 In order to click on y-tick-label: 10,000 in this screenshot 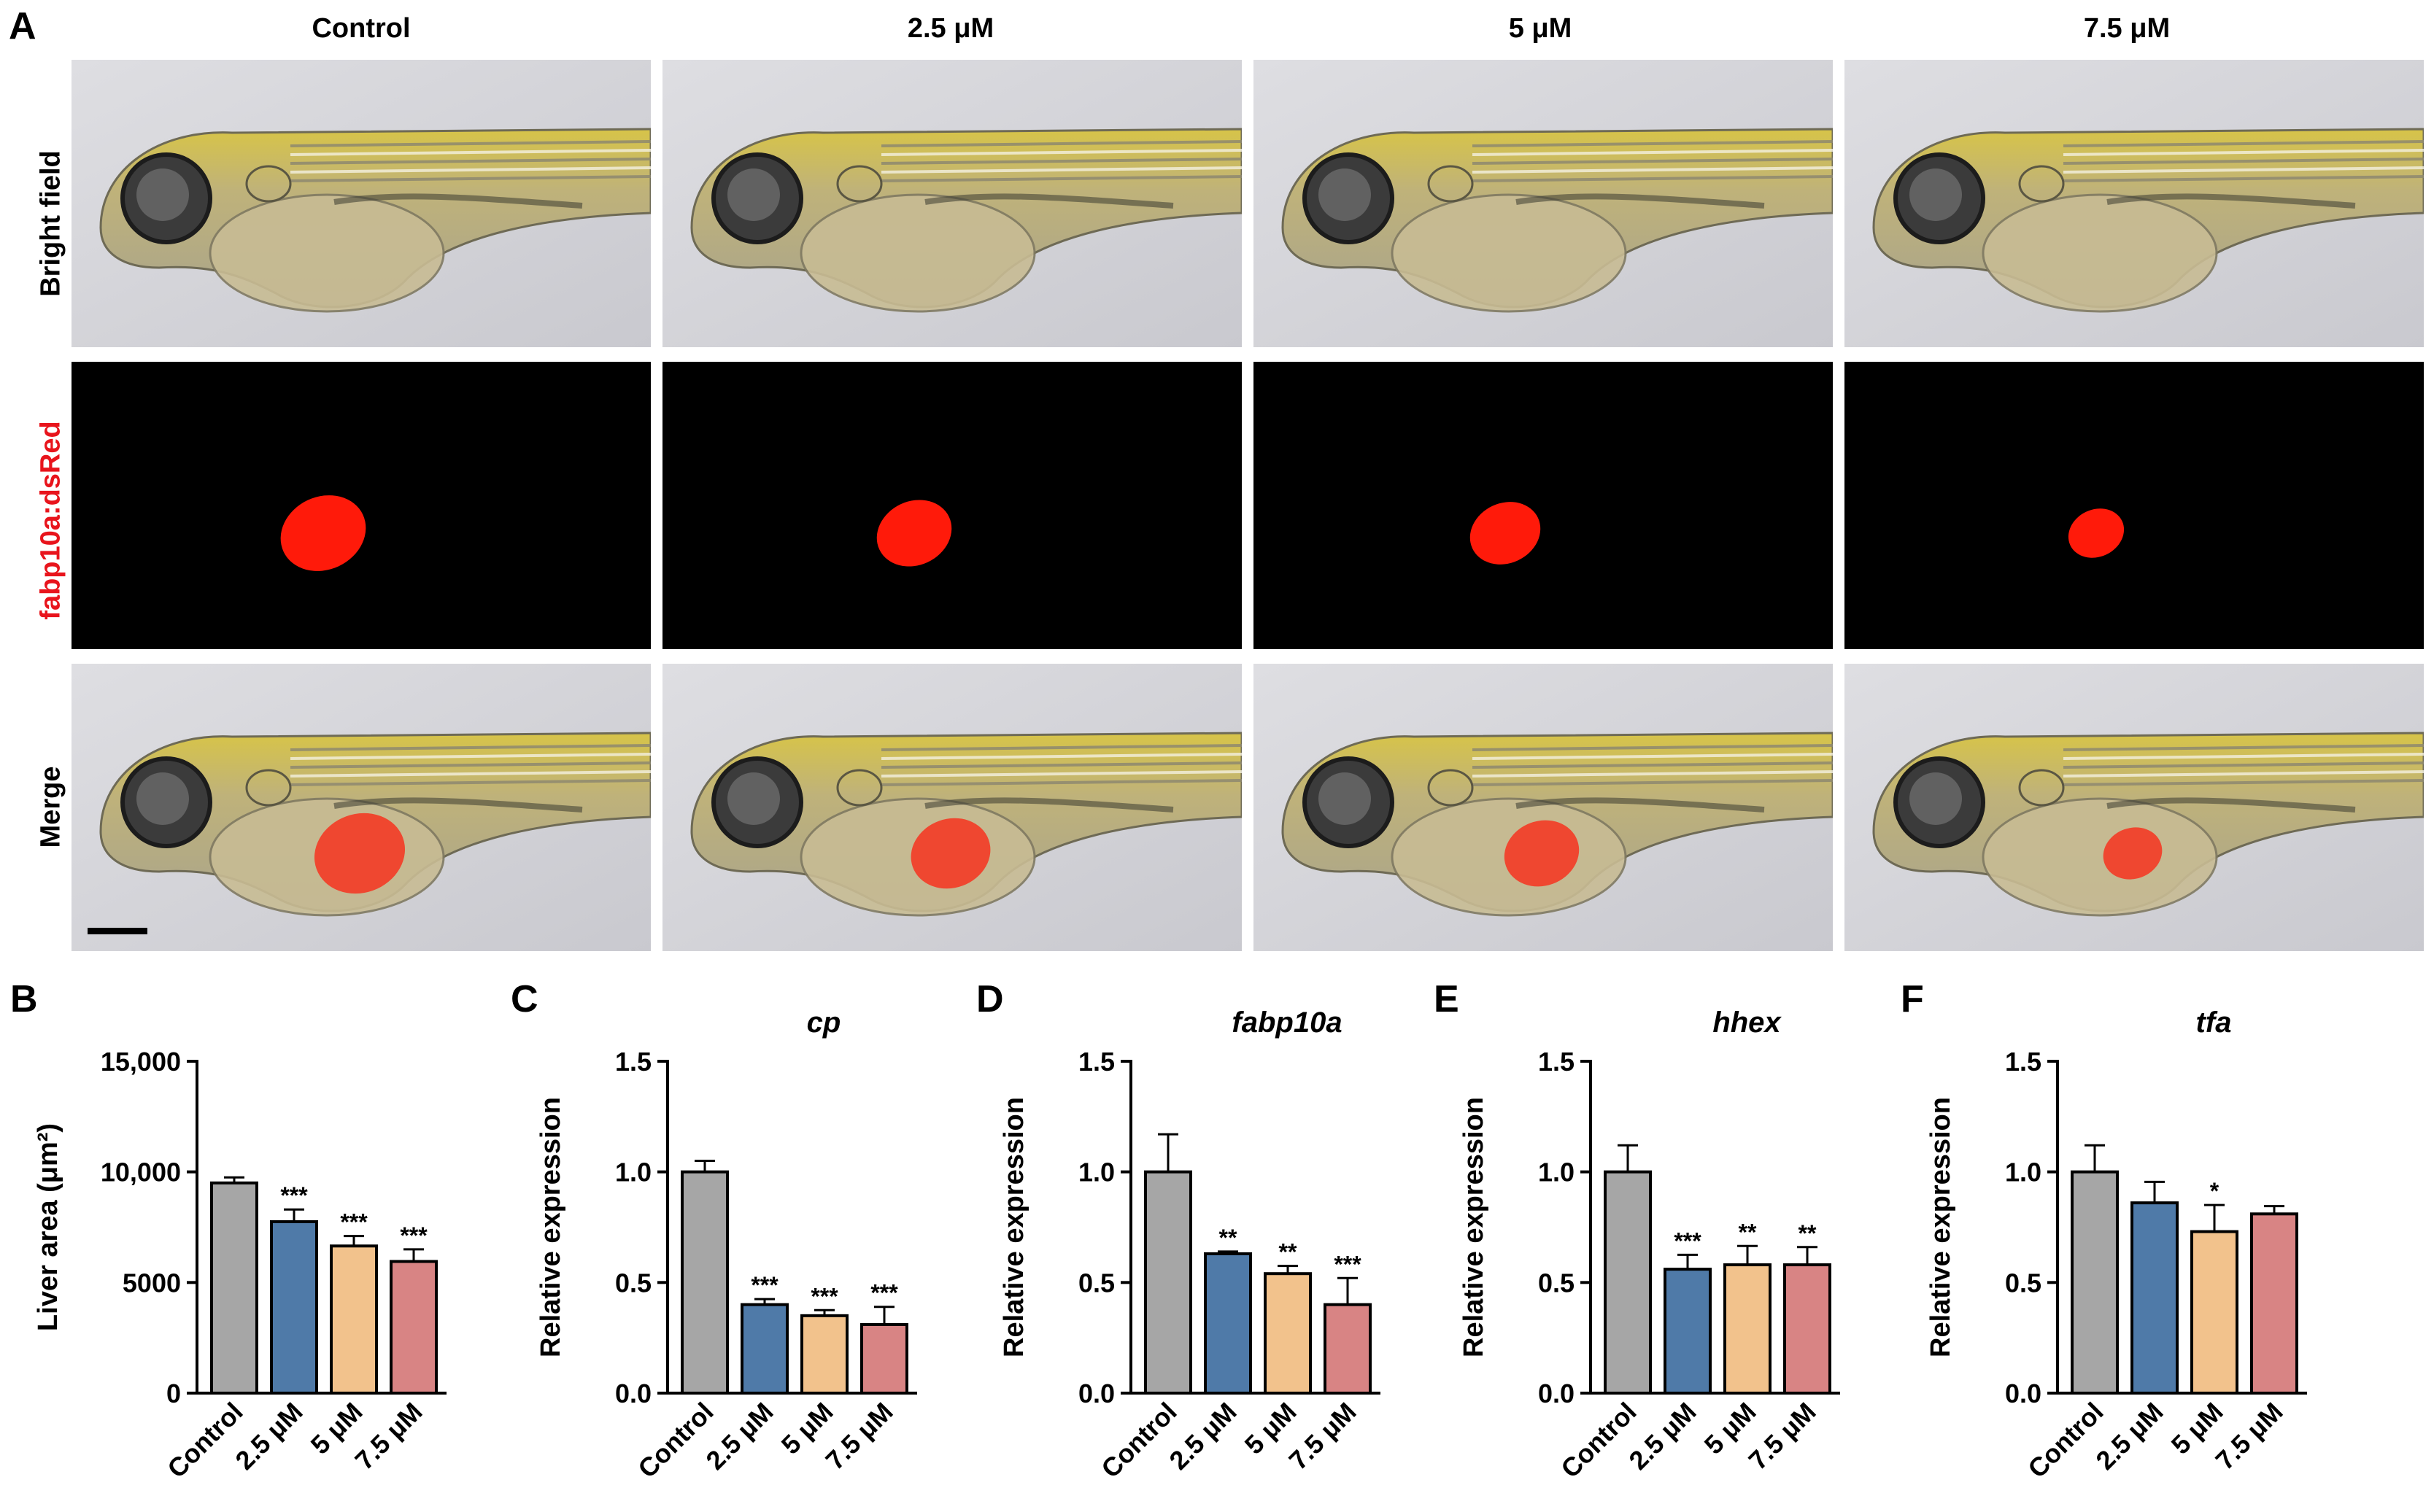, I will do `click(141, 1172)`.